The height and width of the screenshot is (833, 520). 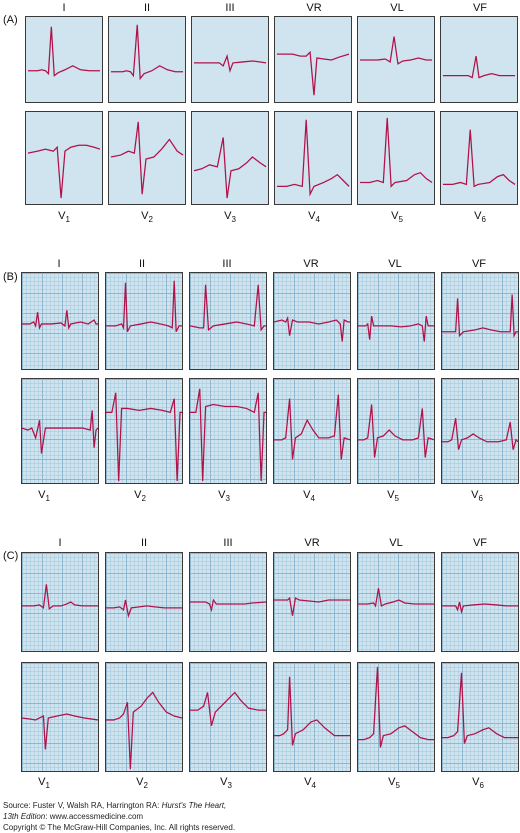 What do you see at coordinates (144, 543) in the screenshot?
I see `section-c-lead-ii: II` at bounding box center [144, 543].